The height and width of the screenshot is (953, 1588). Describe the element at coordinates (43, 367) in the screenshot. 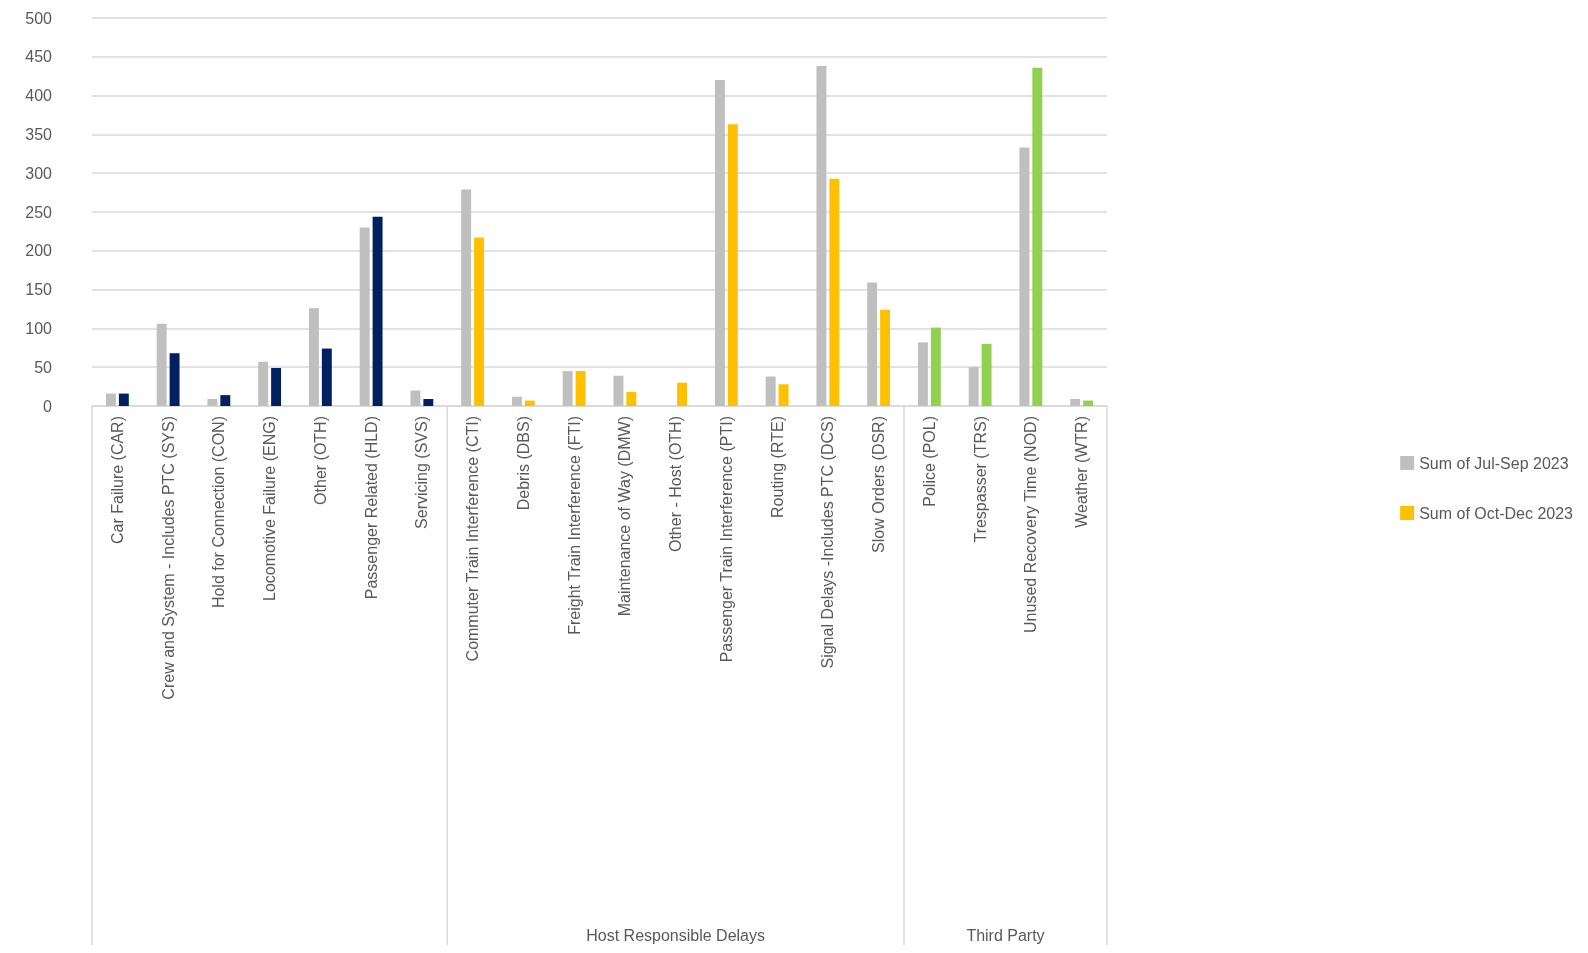

I see `y-tick-label: 50` at that location.